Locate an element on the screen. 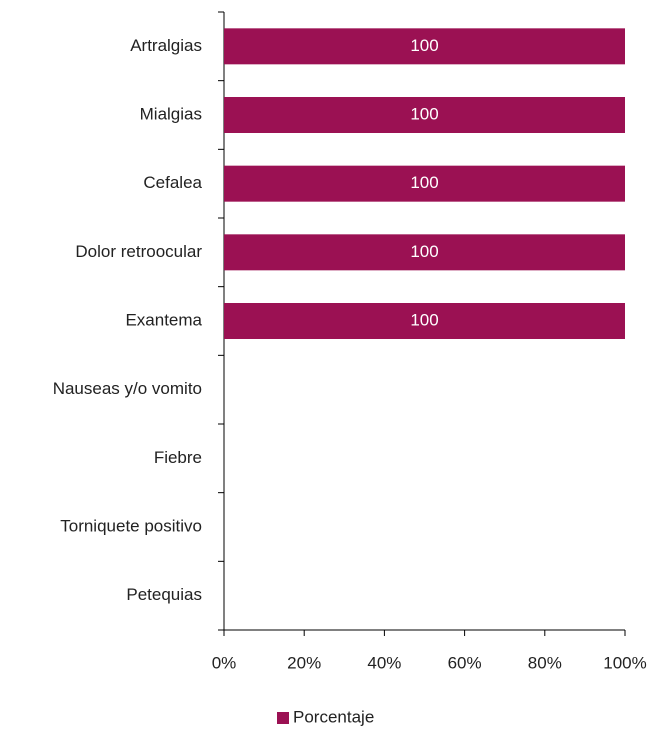  legend-label: Porcentaje is located at coordinates (333, 716).